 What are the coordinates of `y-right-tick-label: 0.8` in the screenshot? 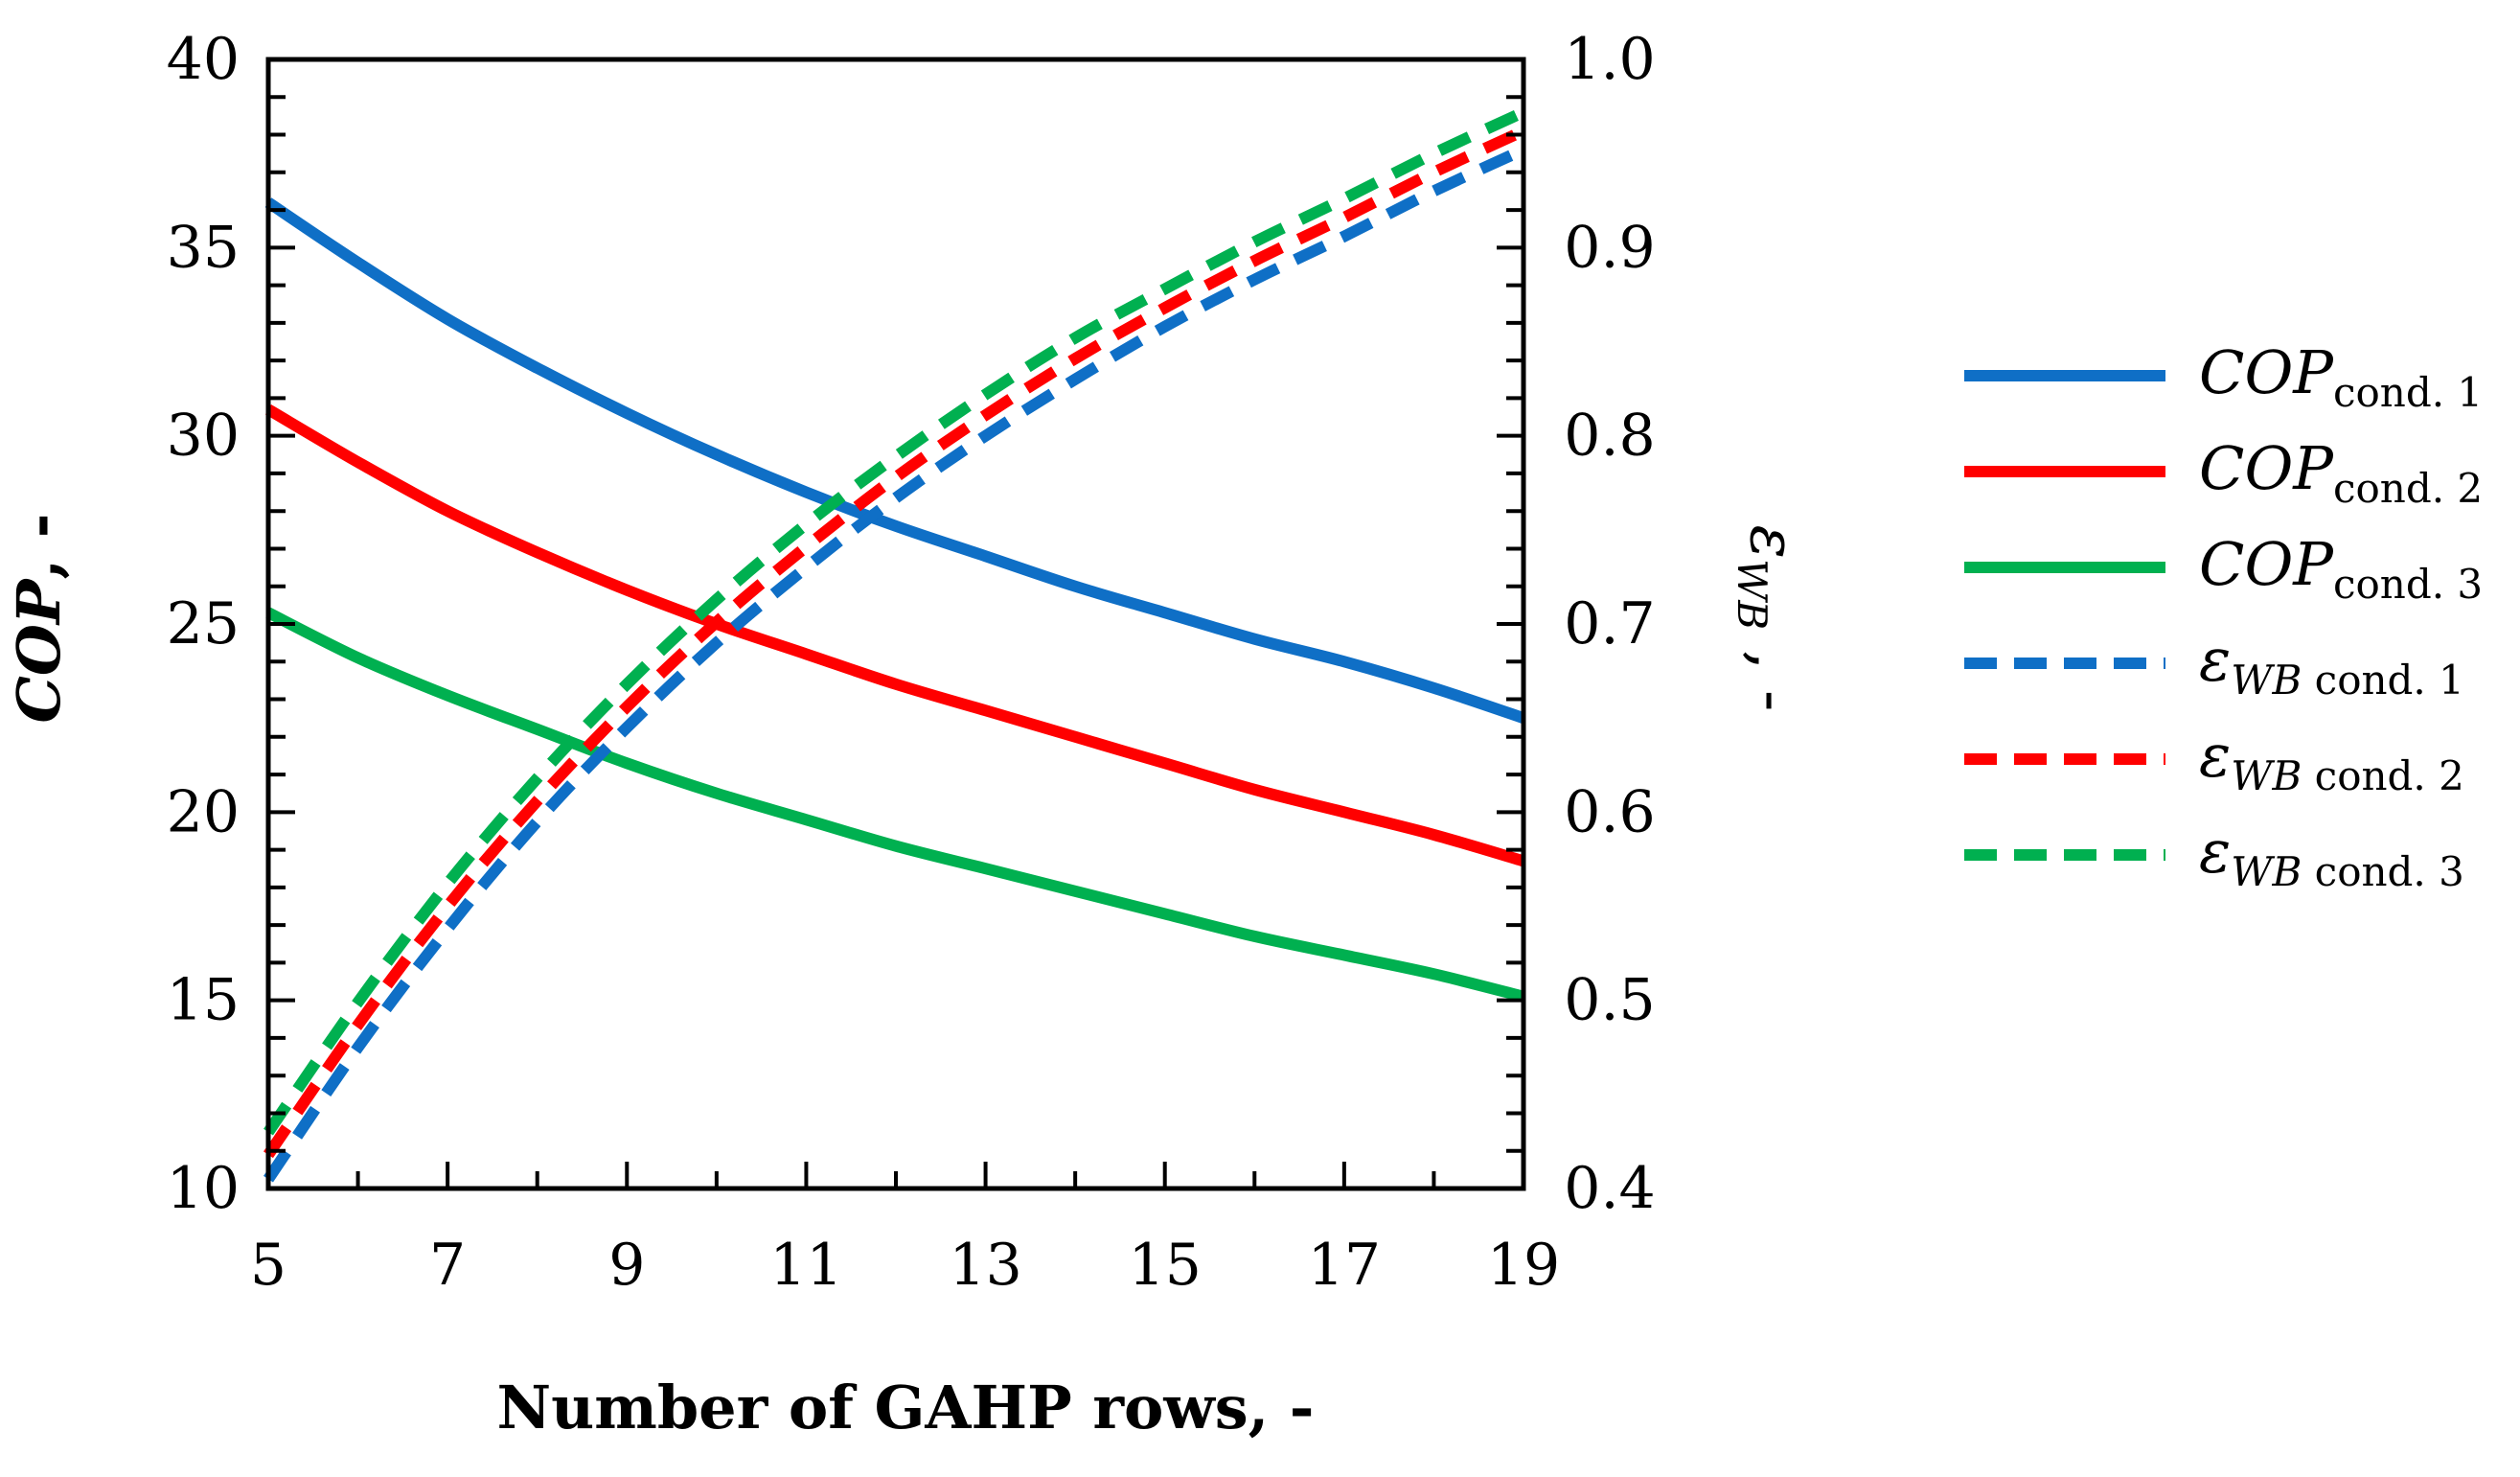 It's located at (1609, 436).